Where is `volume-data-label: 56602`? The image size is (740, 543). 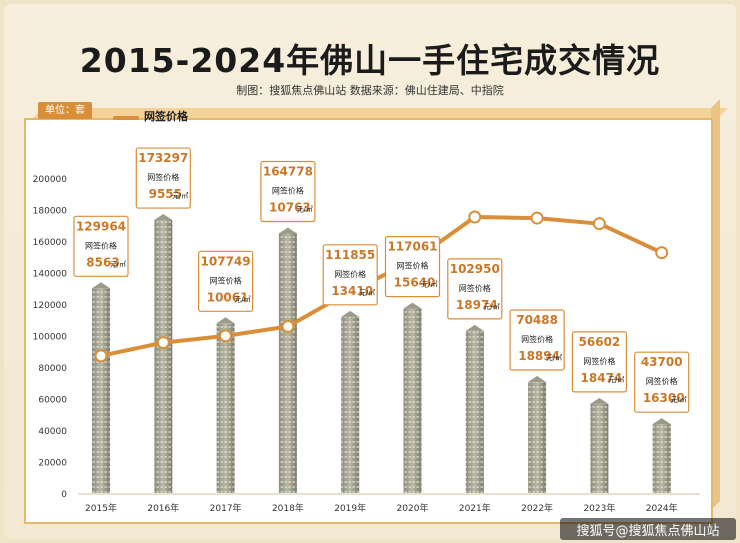 volume-data-label: 56602 is located at coordinates (600, 342).